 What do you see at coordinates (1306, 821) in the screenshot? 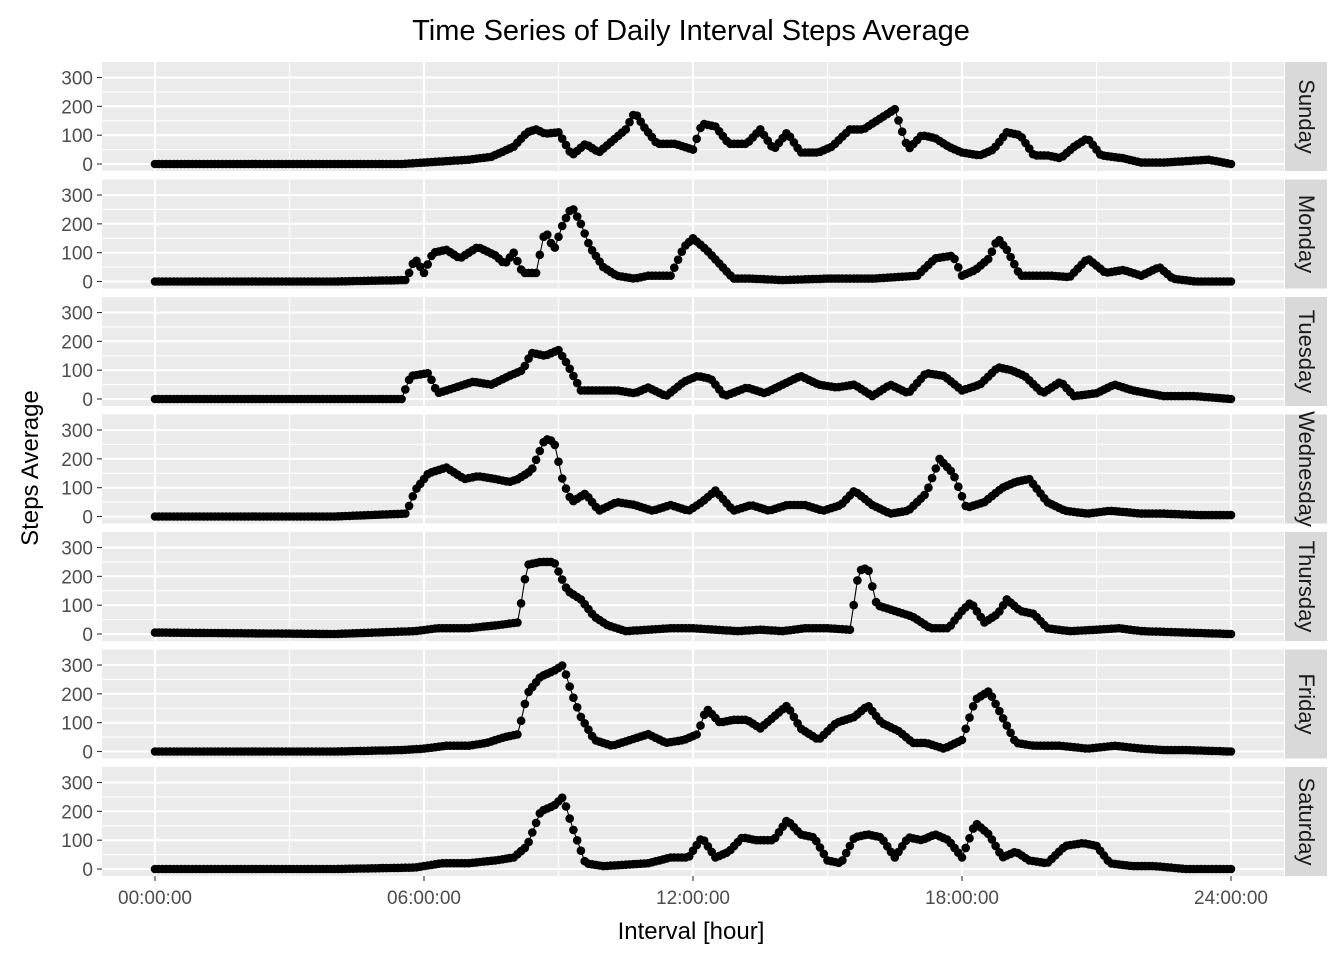
I see `facet-label-saturday: Saturday` at bounding box center [1306, 821].